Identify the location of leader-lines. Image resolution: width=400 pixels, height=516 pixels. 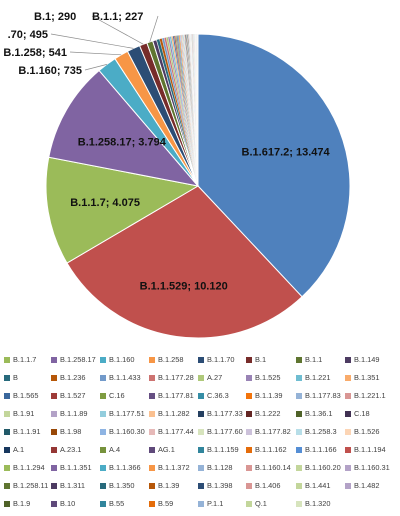
(104, 43).